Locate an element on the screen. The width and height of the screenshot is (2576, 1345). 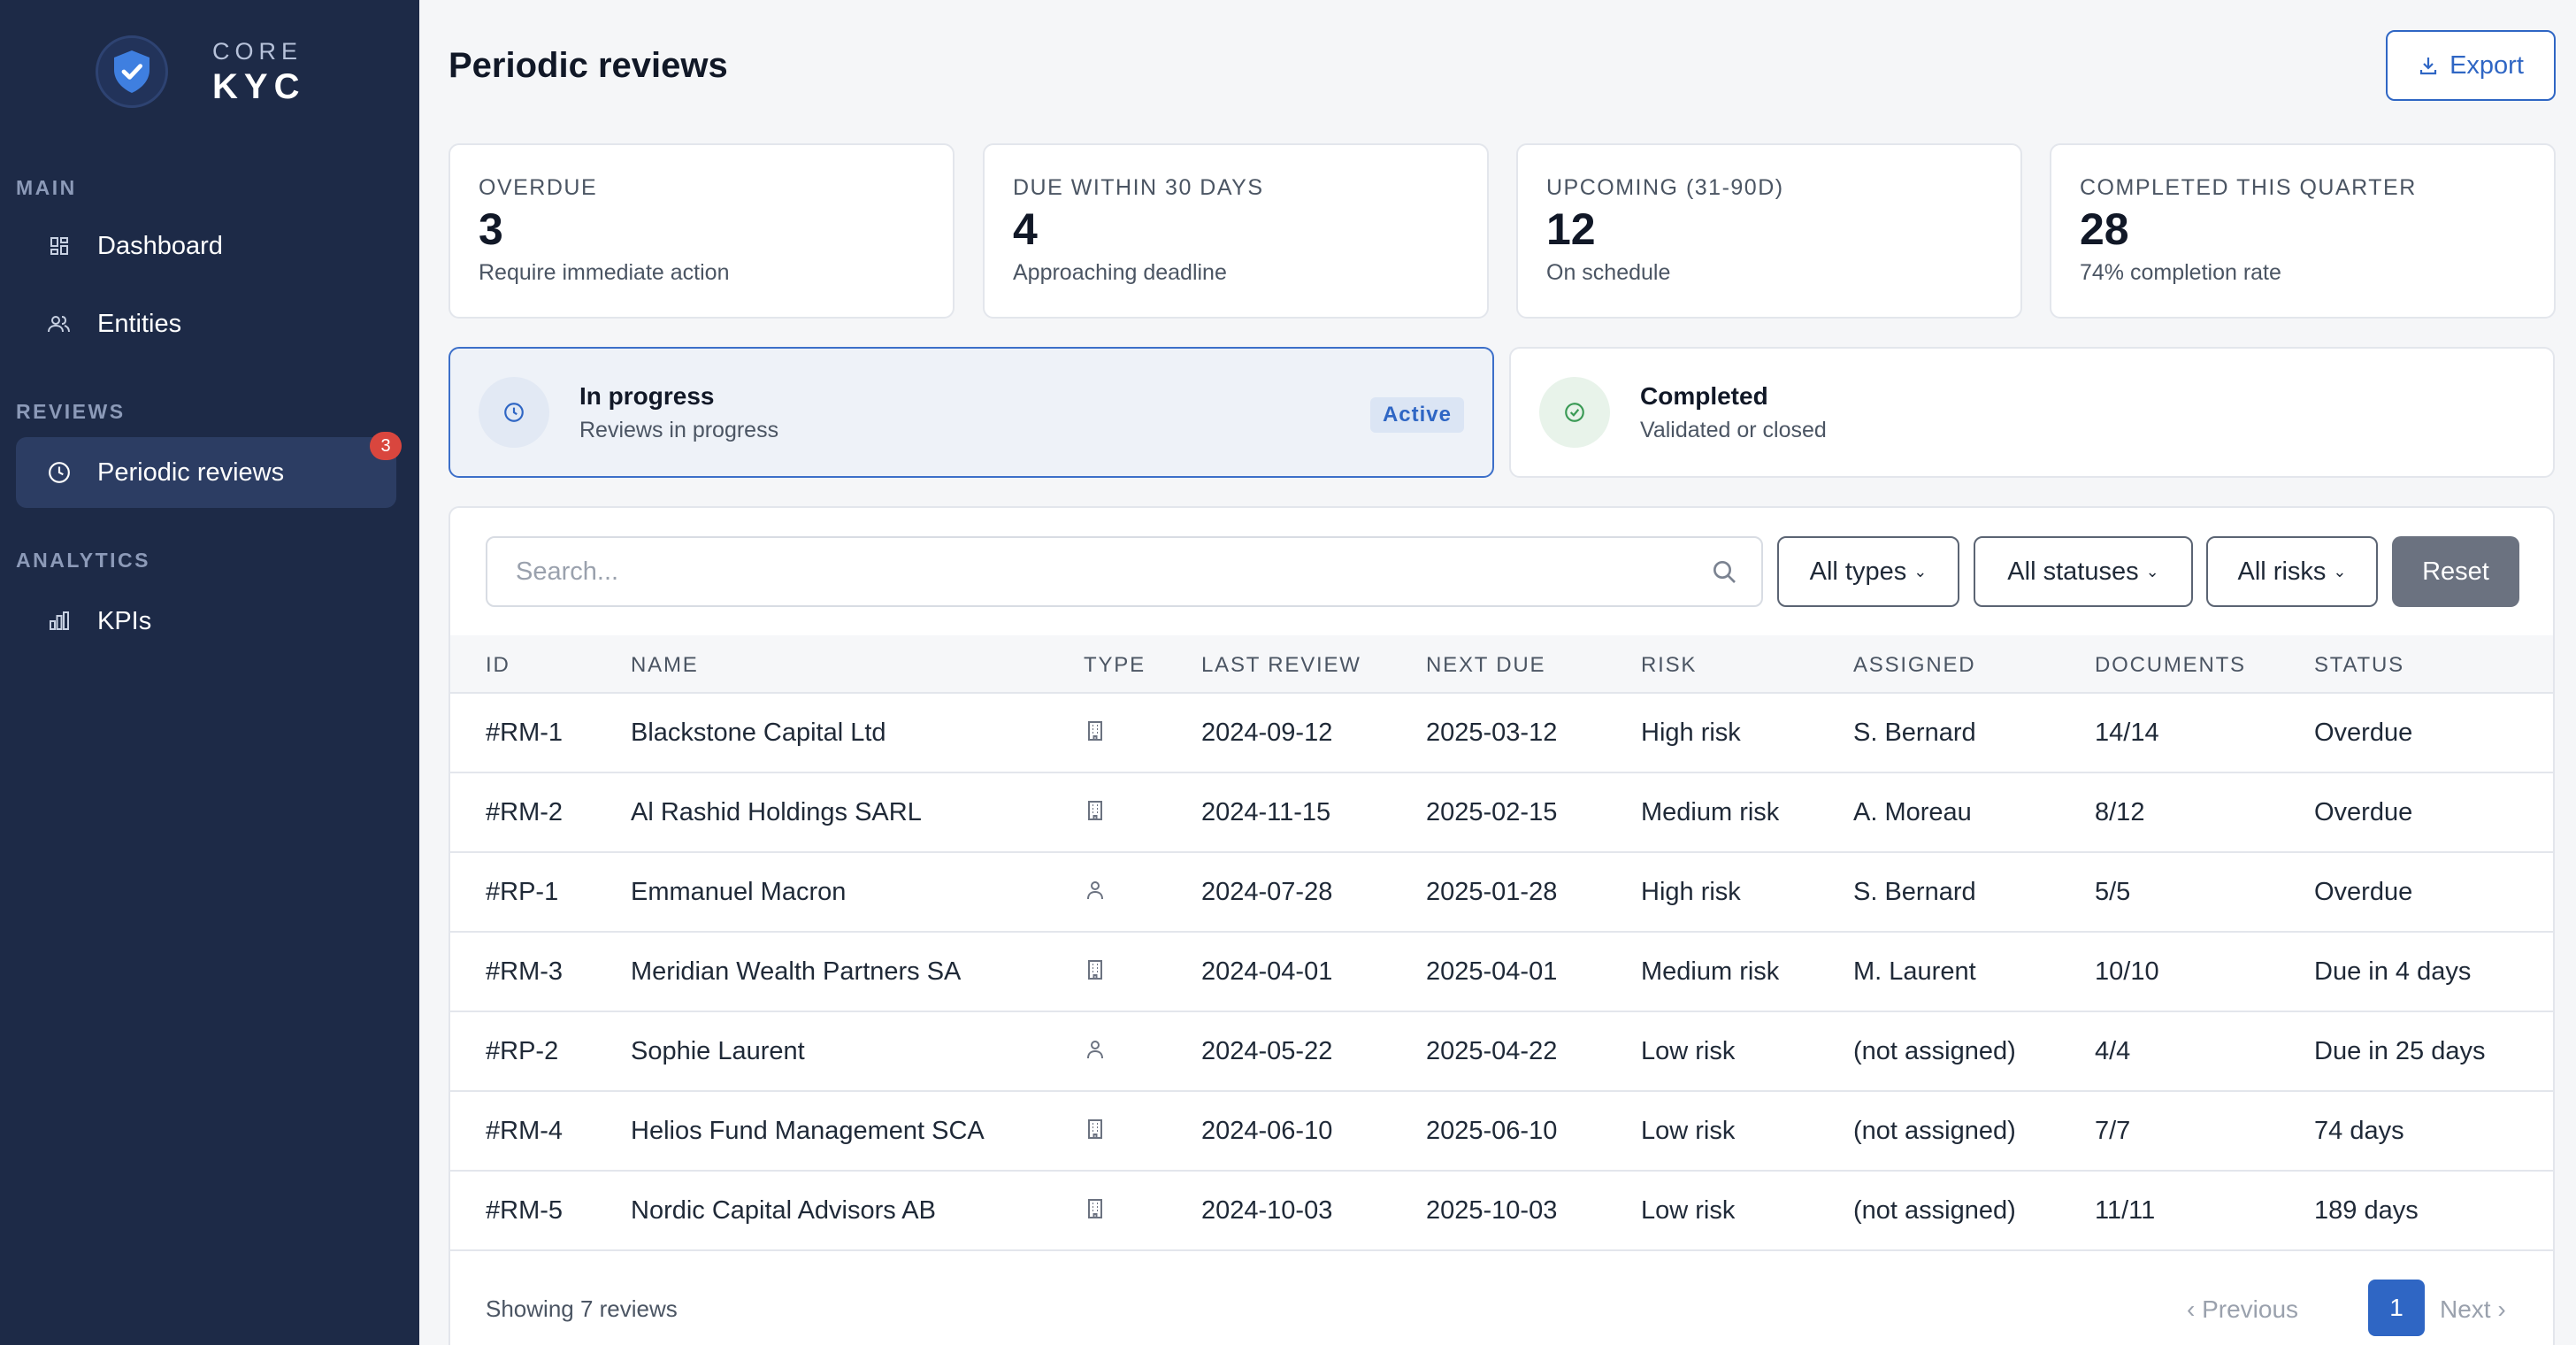
pagination-next: Next › is located at coordinates (2473, 1309).